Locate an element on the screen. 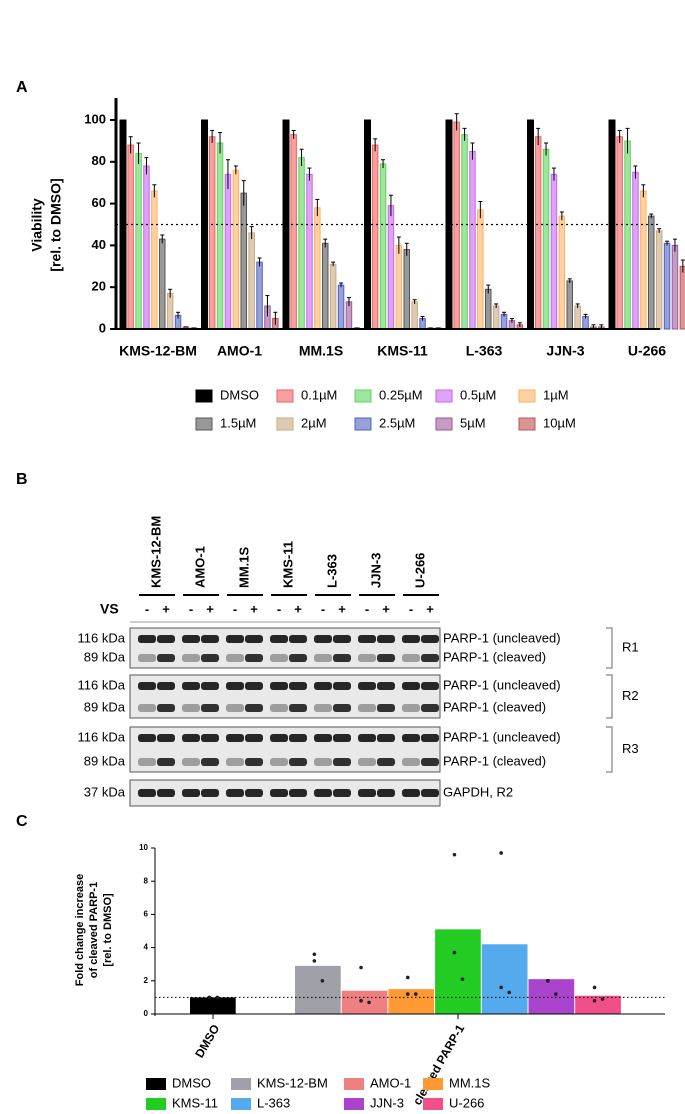 The image size is (685, 1114). x-tick-label: MM.1S is located at coordinates (321, 351).